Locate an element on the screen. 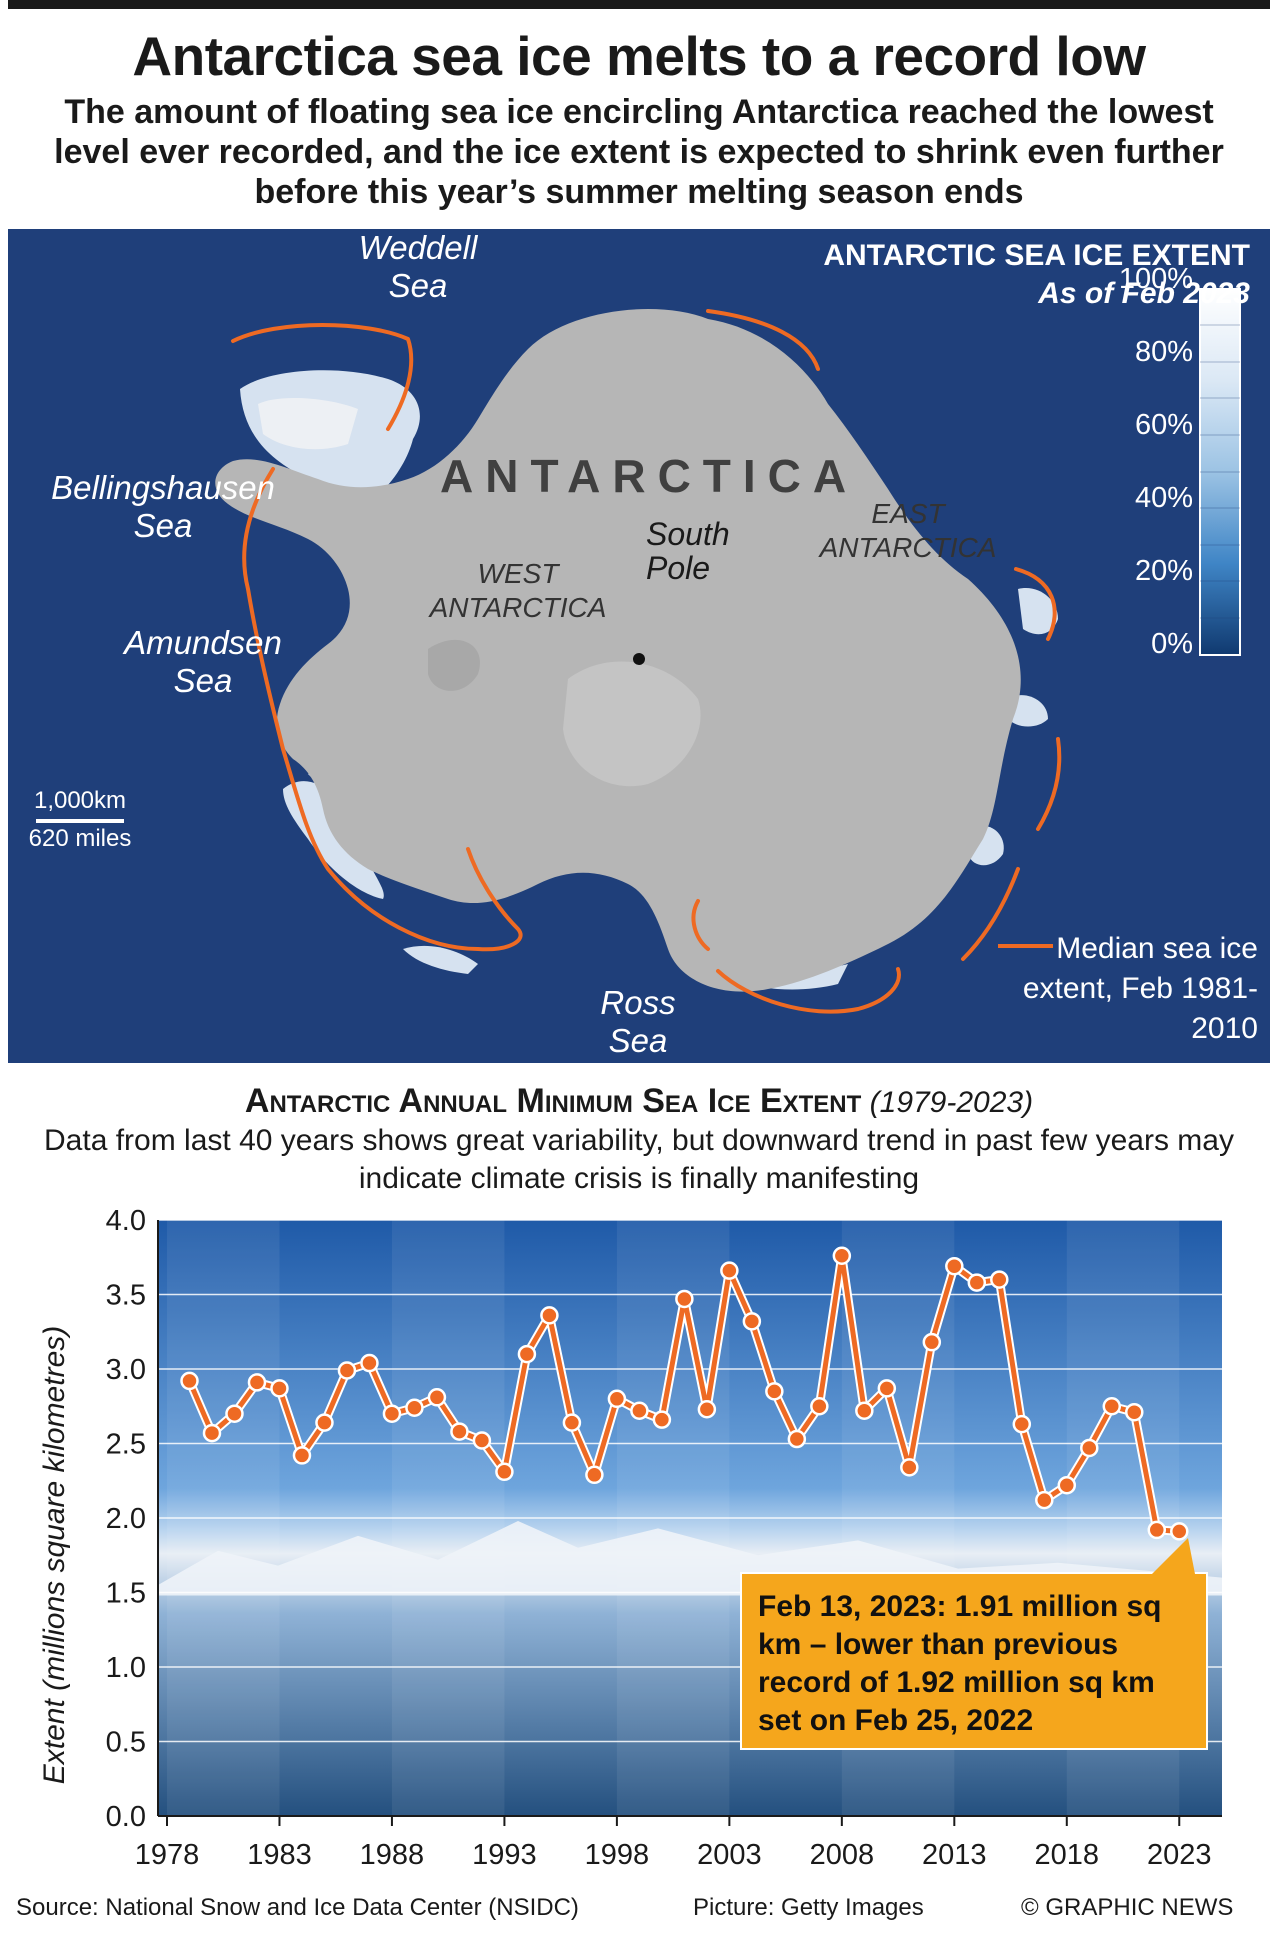  scale-bar-km: 1,000km is located at coordinates (80, 800).